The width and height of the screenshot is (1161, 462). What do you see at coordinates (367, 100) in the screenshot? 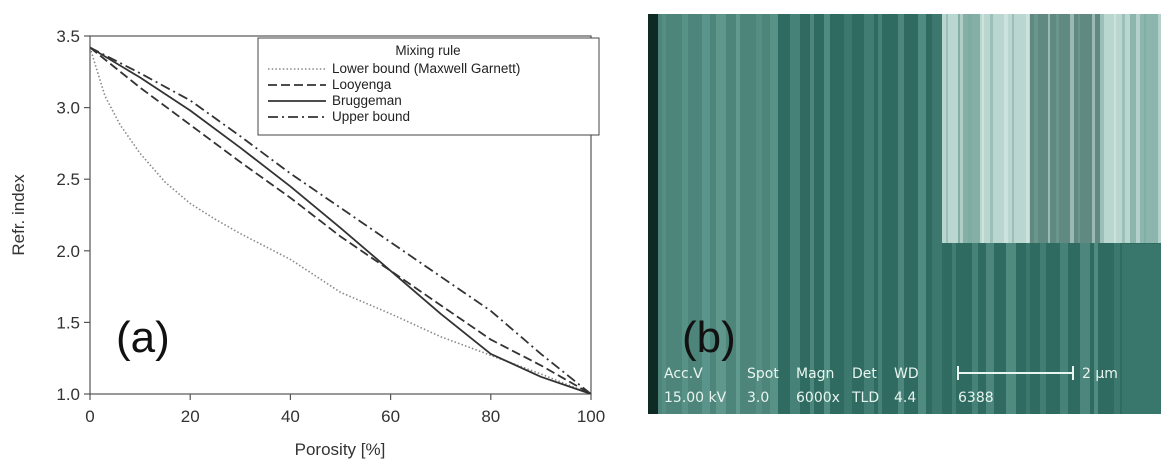
I see `legend-label: Bruggeman` at bounding box center [367, 100].